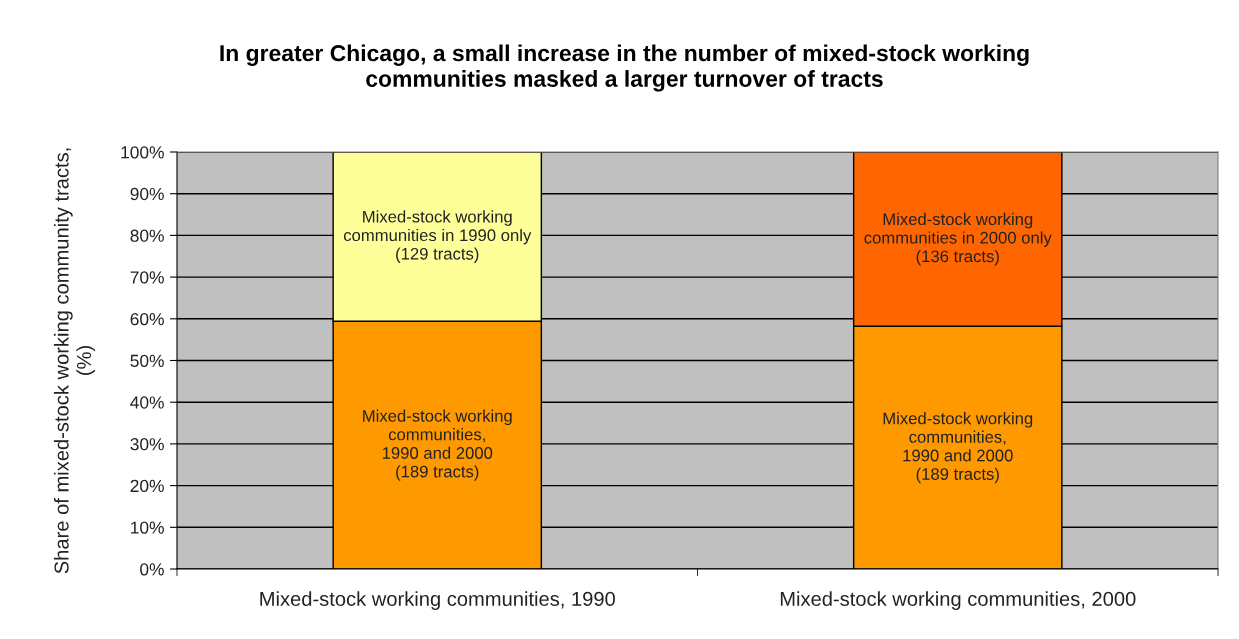 The width and height of the screenshot is (1239, 639). Describe the element at coordinates (437, 236) in the screenshot. I see `annotation: Mixed-stock working communities in 1990 only (129 tracts)` at that location.